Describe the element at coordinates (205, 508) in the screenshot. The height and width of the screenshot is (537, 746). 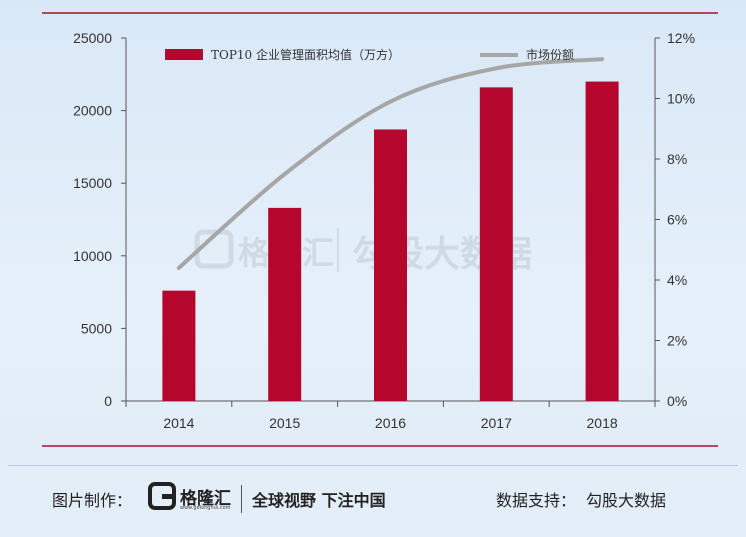
I see `logo-url: www.gelonghui.com` at that location.